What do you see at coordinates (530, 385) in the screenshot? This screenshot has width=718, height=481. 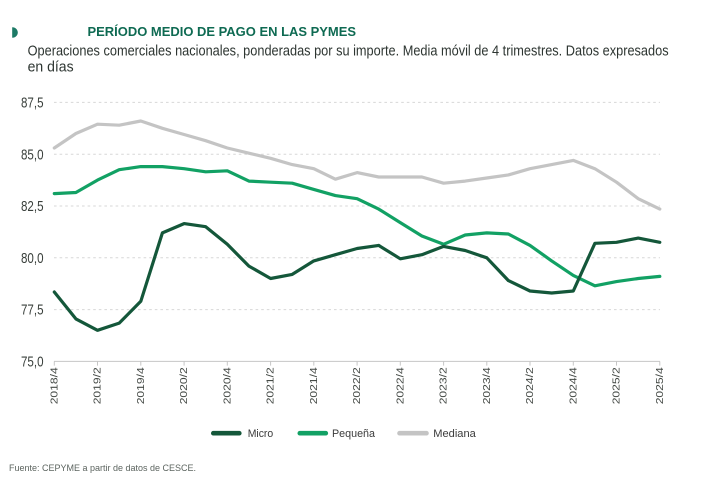 I see `svg-text: 2024/2` at bounding box center [530, 385].